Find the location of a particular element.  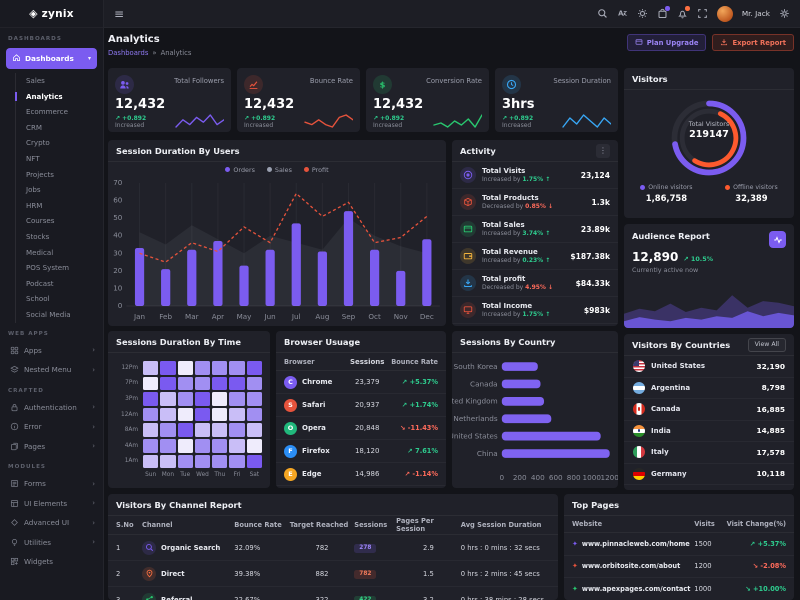

theme-sun-icon is located at coordinates (642, 13).